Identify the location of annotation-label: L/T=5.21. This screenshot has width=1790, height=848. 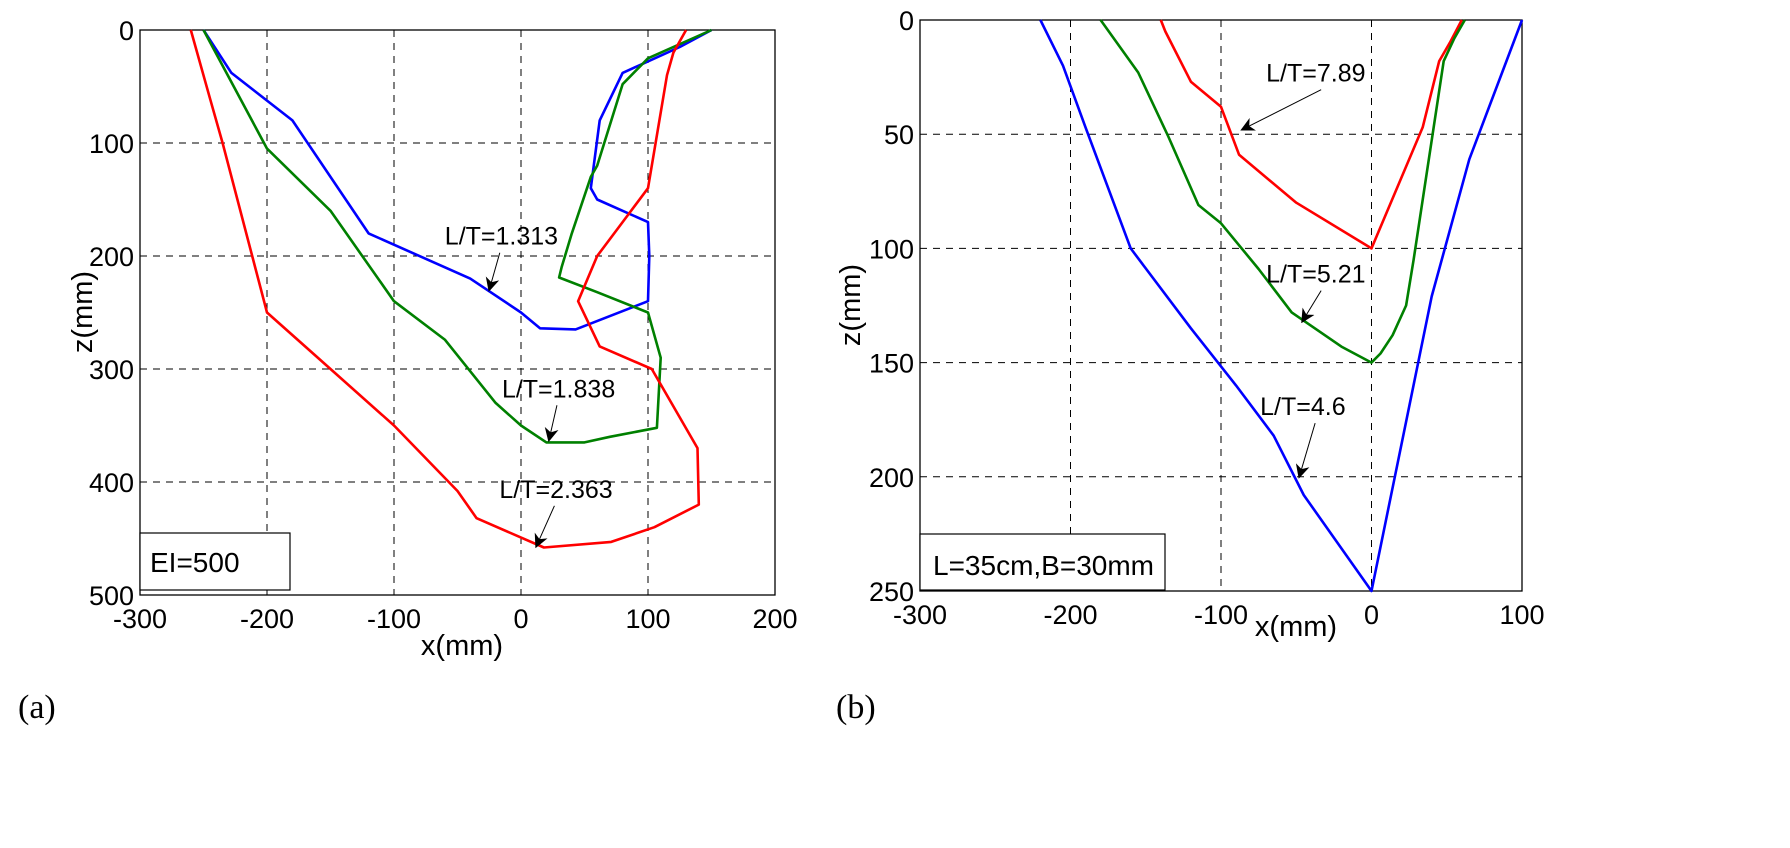
(1315, 275).